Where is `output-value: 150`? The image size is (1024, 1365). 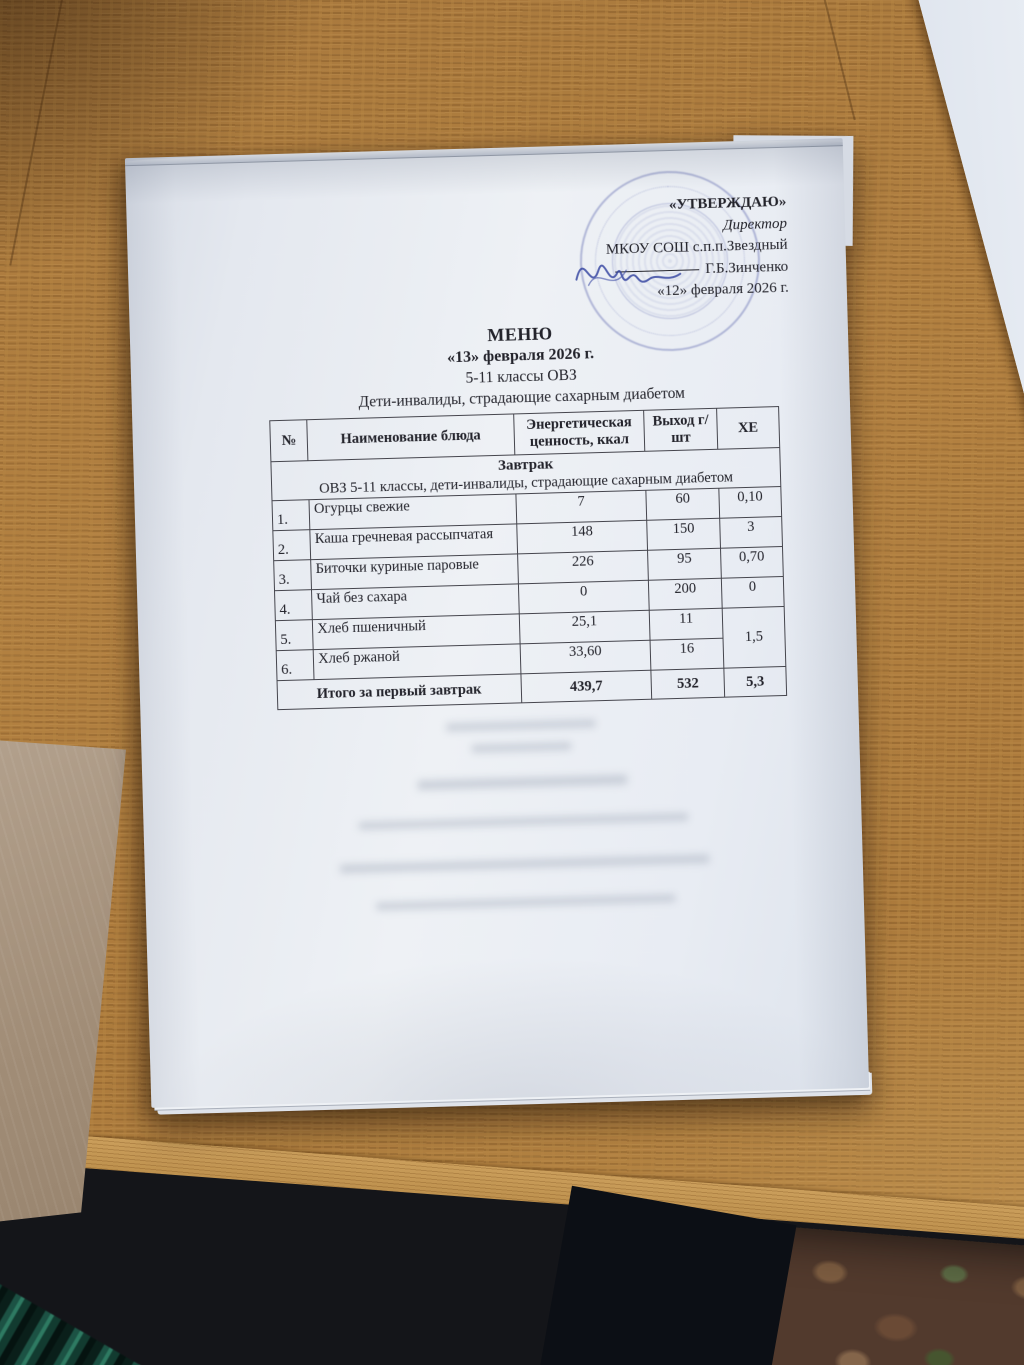 output-value: 150 is located at coordinates (684, 534).